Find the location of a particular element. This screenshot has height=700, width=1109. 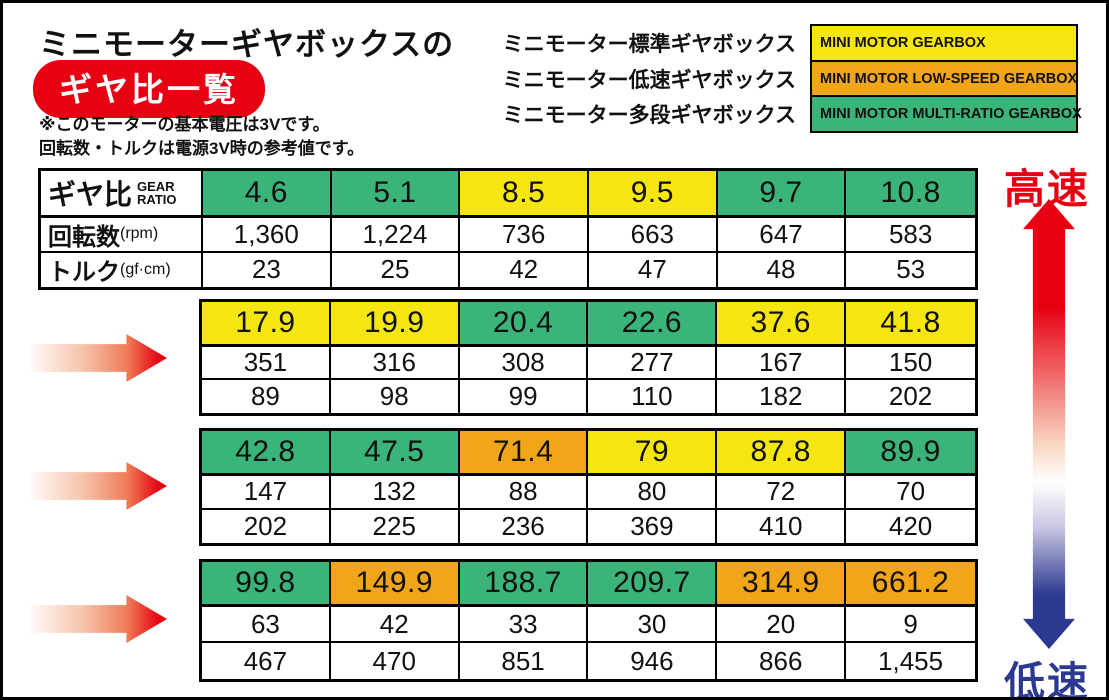

rpm-cell: 1,360 is located at coordinates (267, 235).